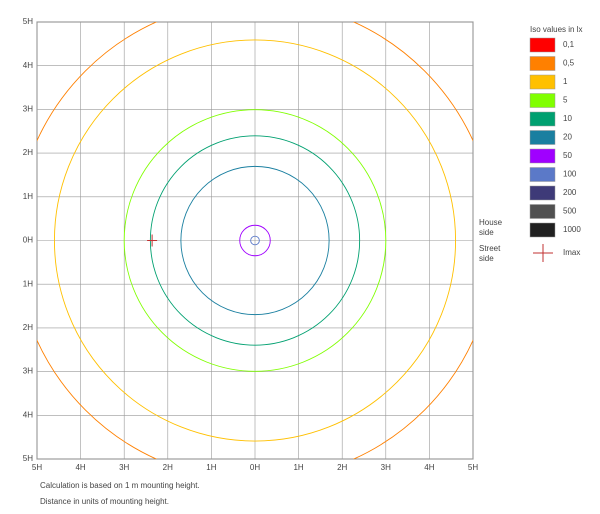 This screenshot has height=514, width=600. Describe the element at coordinates (567, 137) in the screenshot. I see `legend-label: 20` at that location.